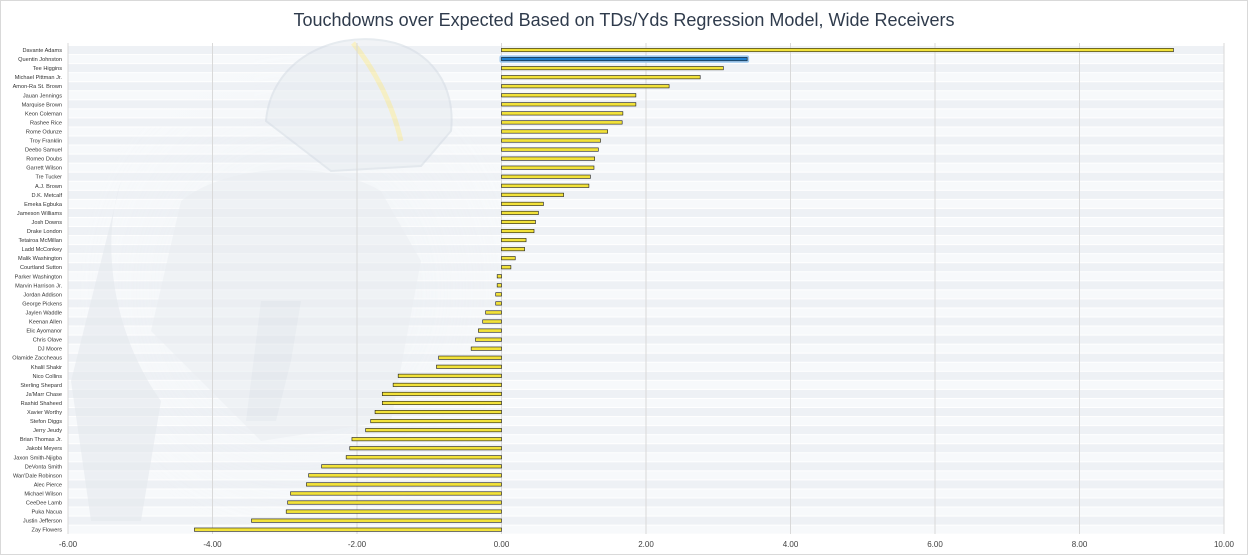 The image size is (1248, 555). Describe the element at coordinates (212, 544) in the screenshot. I see `x-tick-label: -4.00` at that location.